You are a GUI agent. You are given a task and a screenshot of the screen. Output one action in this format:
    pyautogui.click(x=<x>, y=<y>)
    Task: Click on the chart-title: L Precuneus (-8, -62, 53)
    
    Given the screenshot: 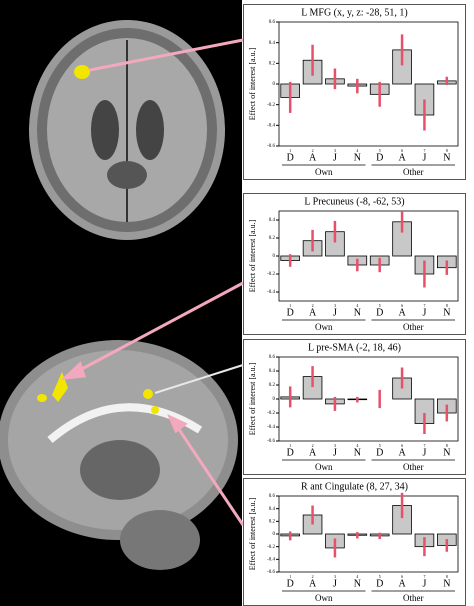 What is the action you would take?
    pyautogui.click(x=354, y=201)
    